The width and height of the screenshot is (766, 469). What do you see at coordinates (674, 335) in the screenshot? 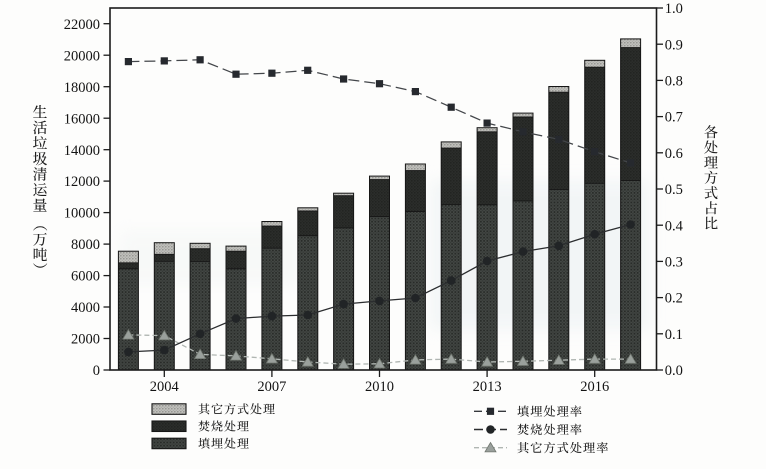
I see `svg-text: 0.1` at bounding box center [674, 335].